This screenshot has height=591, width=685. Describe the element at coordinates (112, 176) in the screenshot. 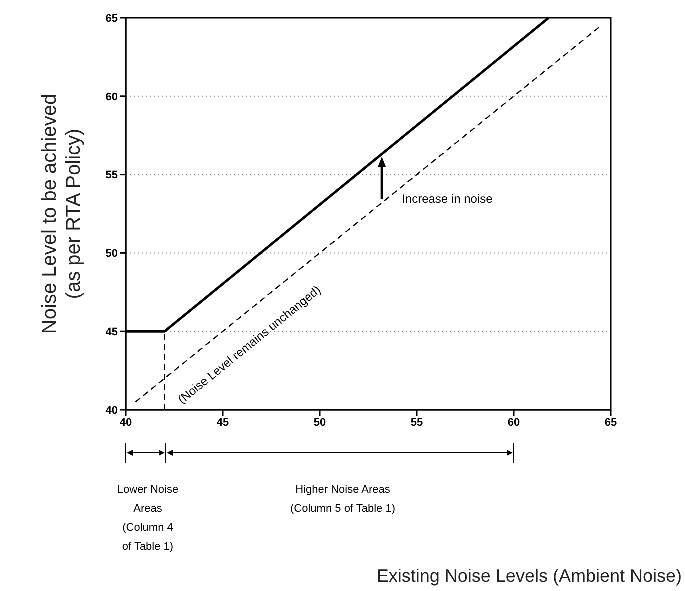

I see `y-tick-label: 55` at that location.